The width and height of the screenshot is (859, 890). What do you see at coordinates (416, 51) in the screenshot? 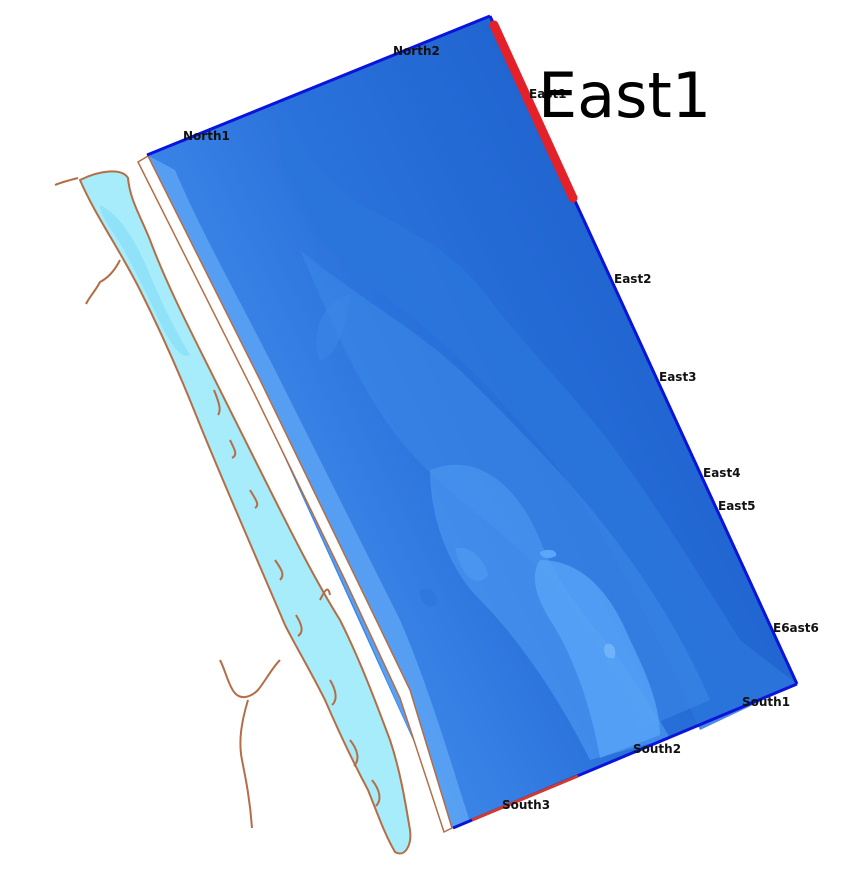
I see `label-north2: North2` at bounding box center [416, 51].